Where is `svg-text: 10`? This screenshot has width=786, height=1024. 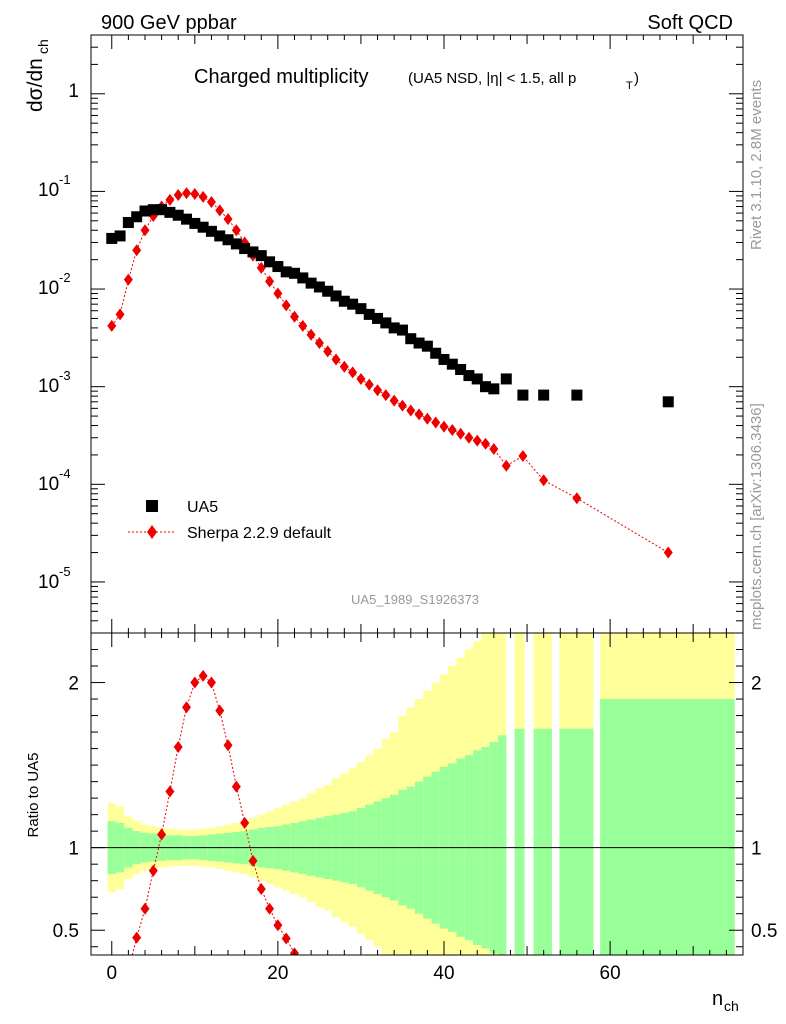
svg-text: 10 is located at coordinates (48, 288).